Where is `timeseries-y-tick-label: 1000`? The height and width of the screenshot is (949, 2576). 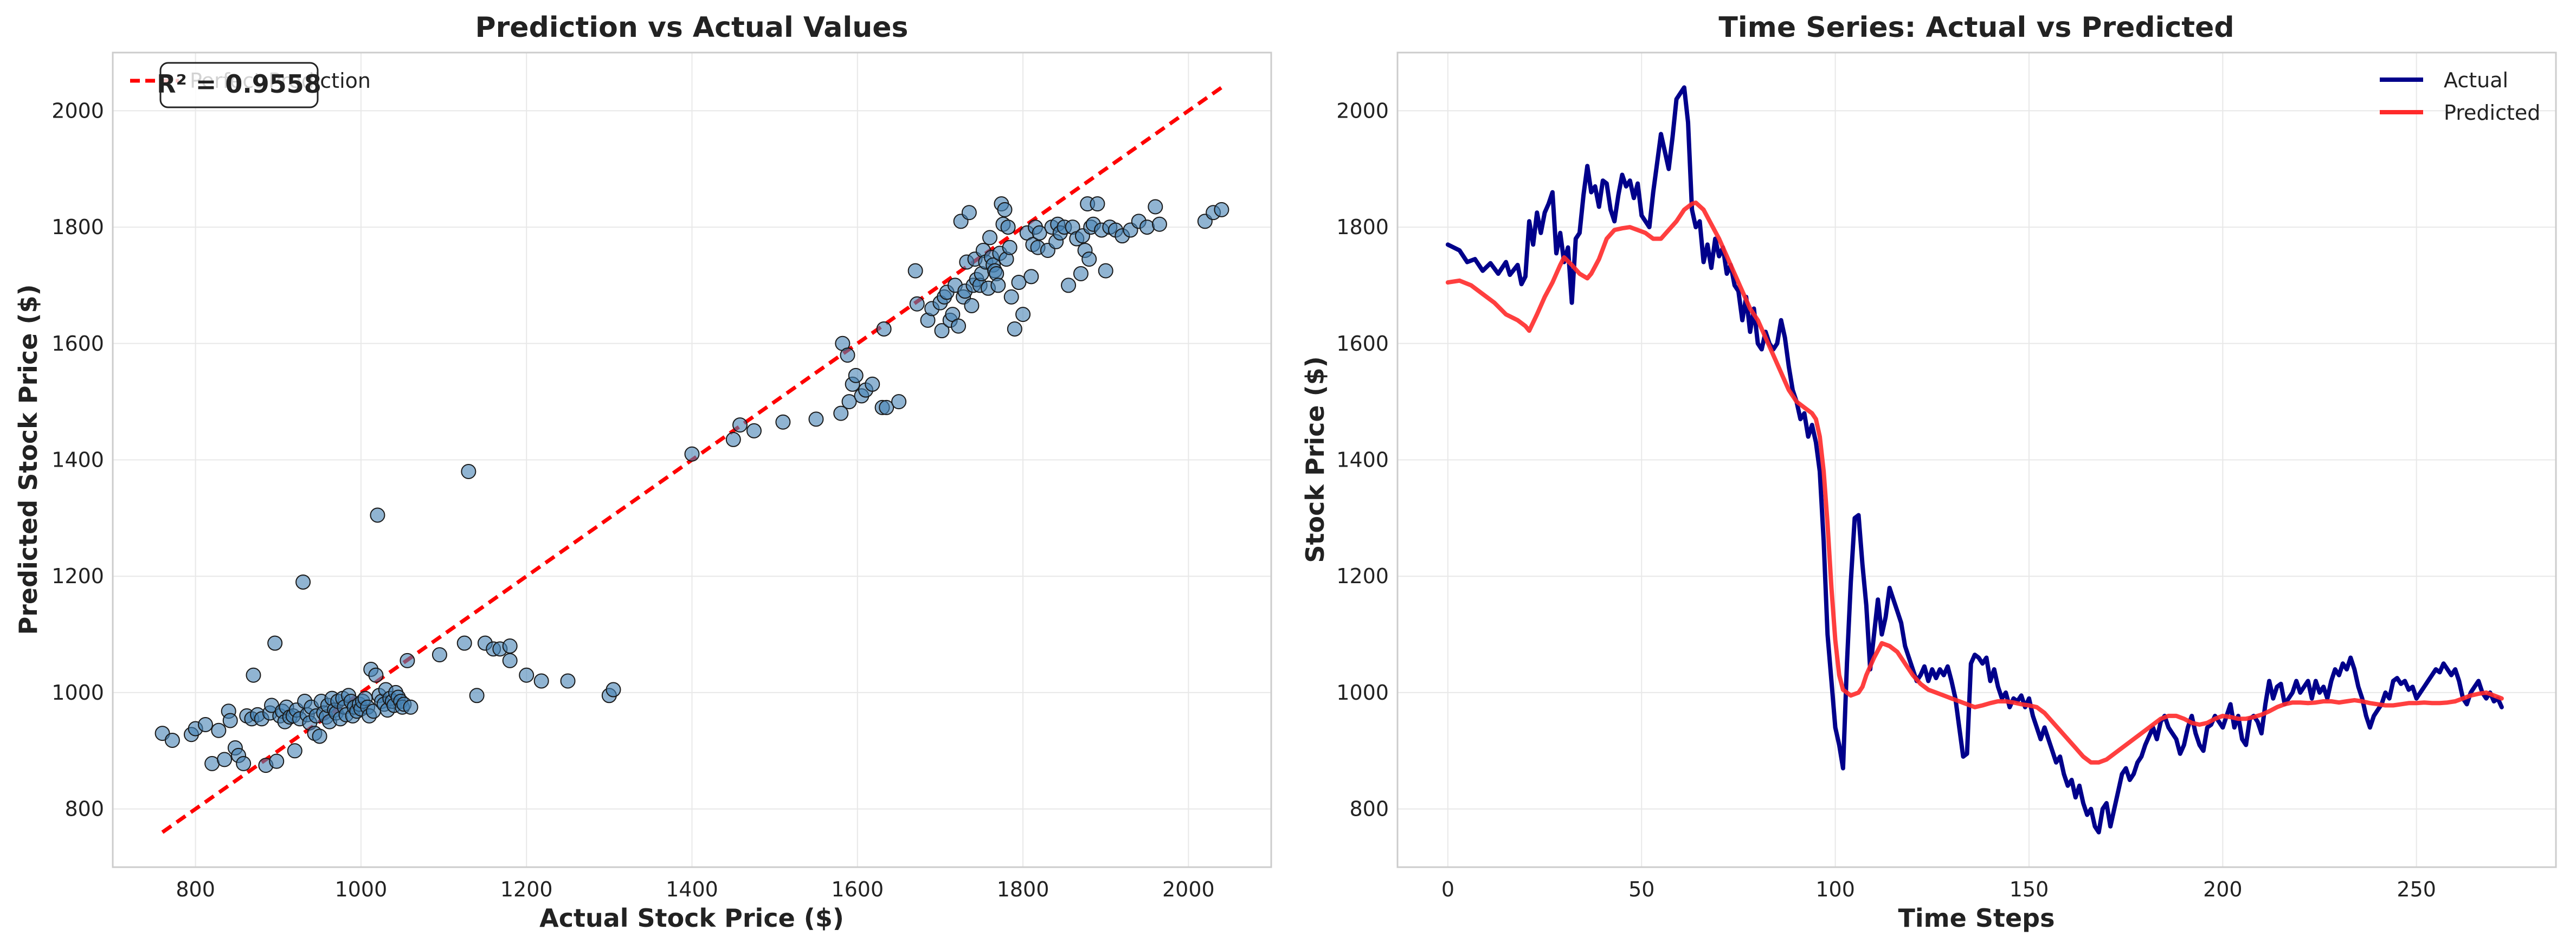 timeseries-y-tick-label: 1000 is located at coordinates (1362, 693).